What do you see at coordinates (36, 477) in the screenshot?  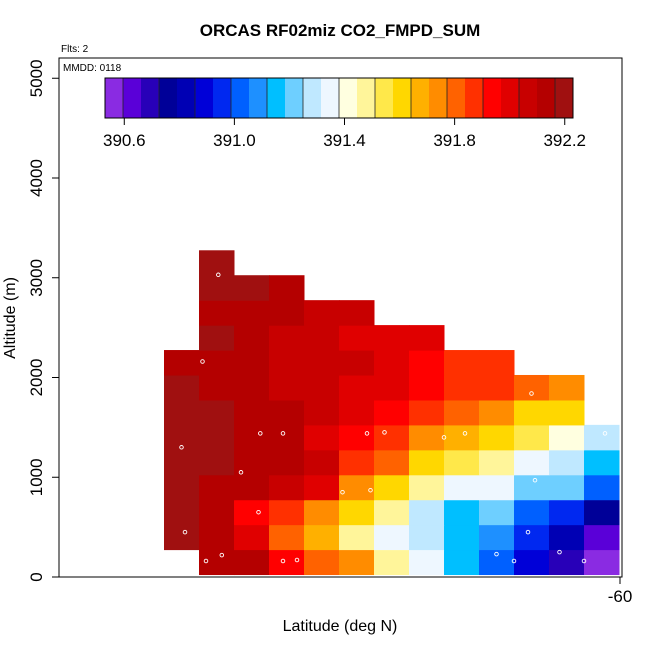 I see `y-tick-label: 1000` at bounding box center [36, 477].